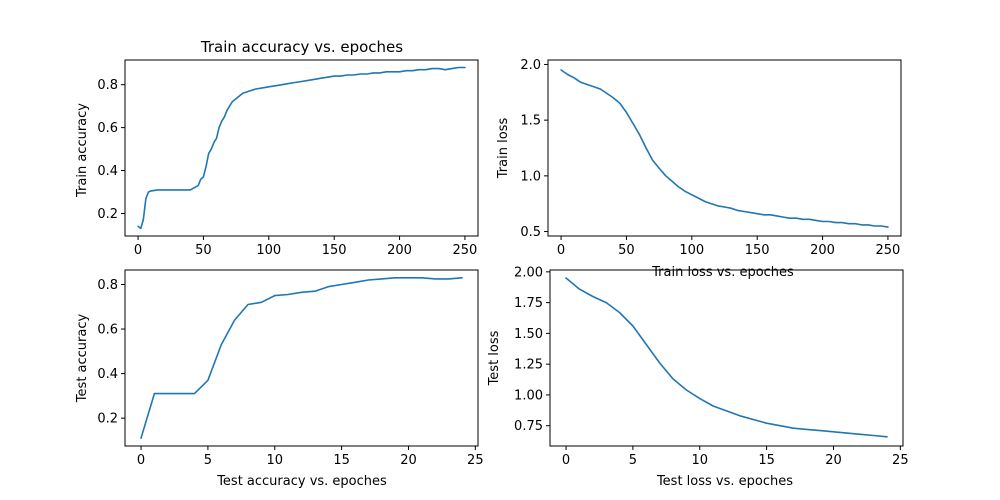  Describe the element at coordinates (503, 149) in the screenshot. I see `y-axis-label: Train loss` at that location.